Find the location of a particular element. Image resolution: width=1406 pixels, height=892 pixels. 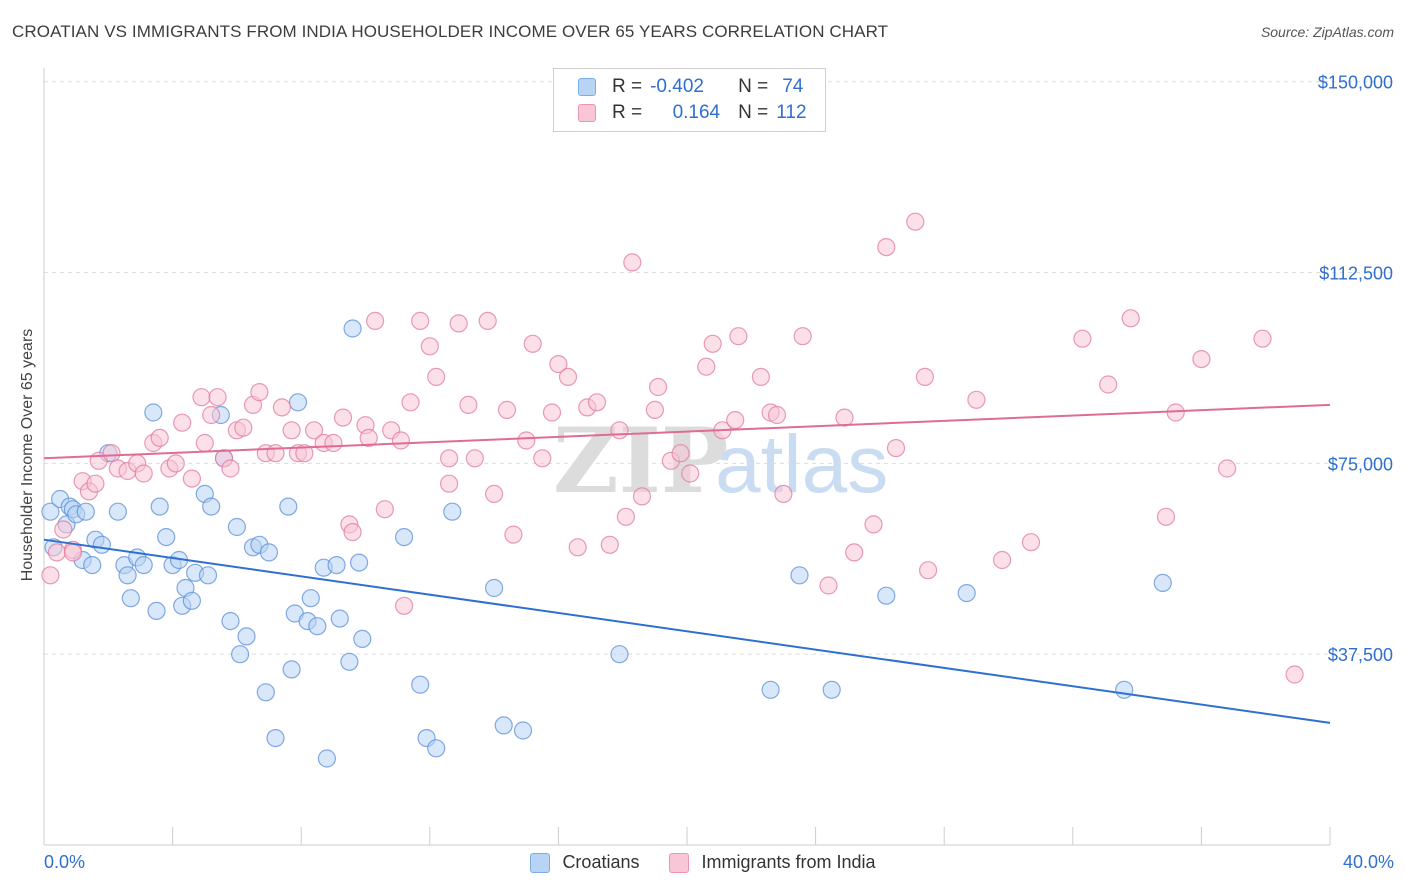

legend-r-value: 0.164 is located at coordinates (696, 112).